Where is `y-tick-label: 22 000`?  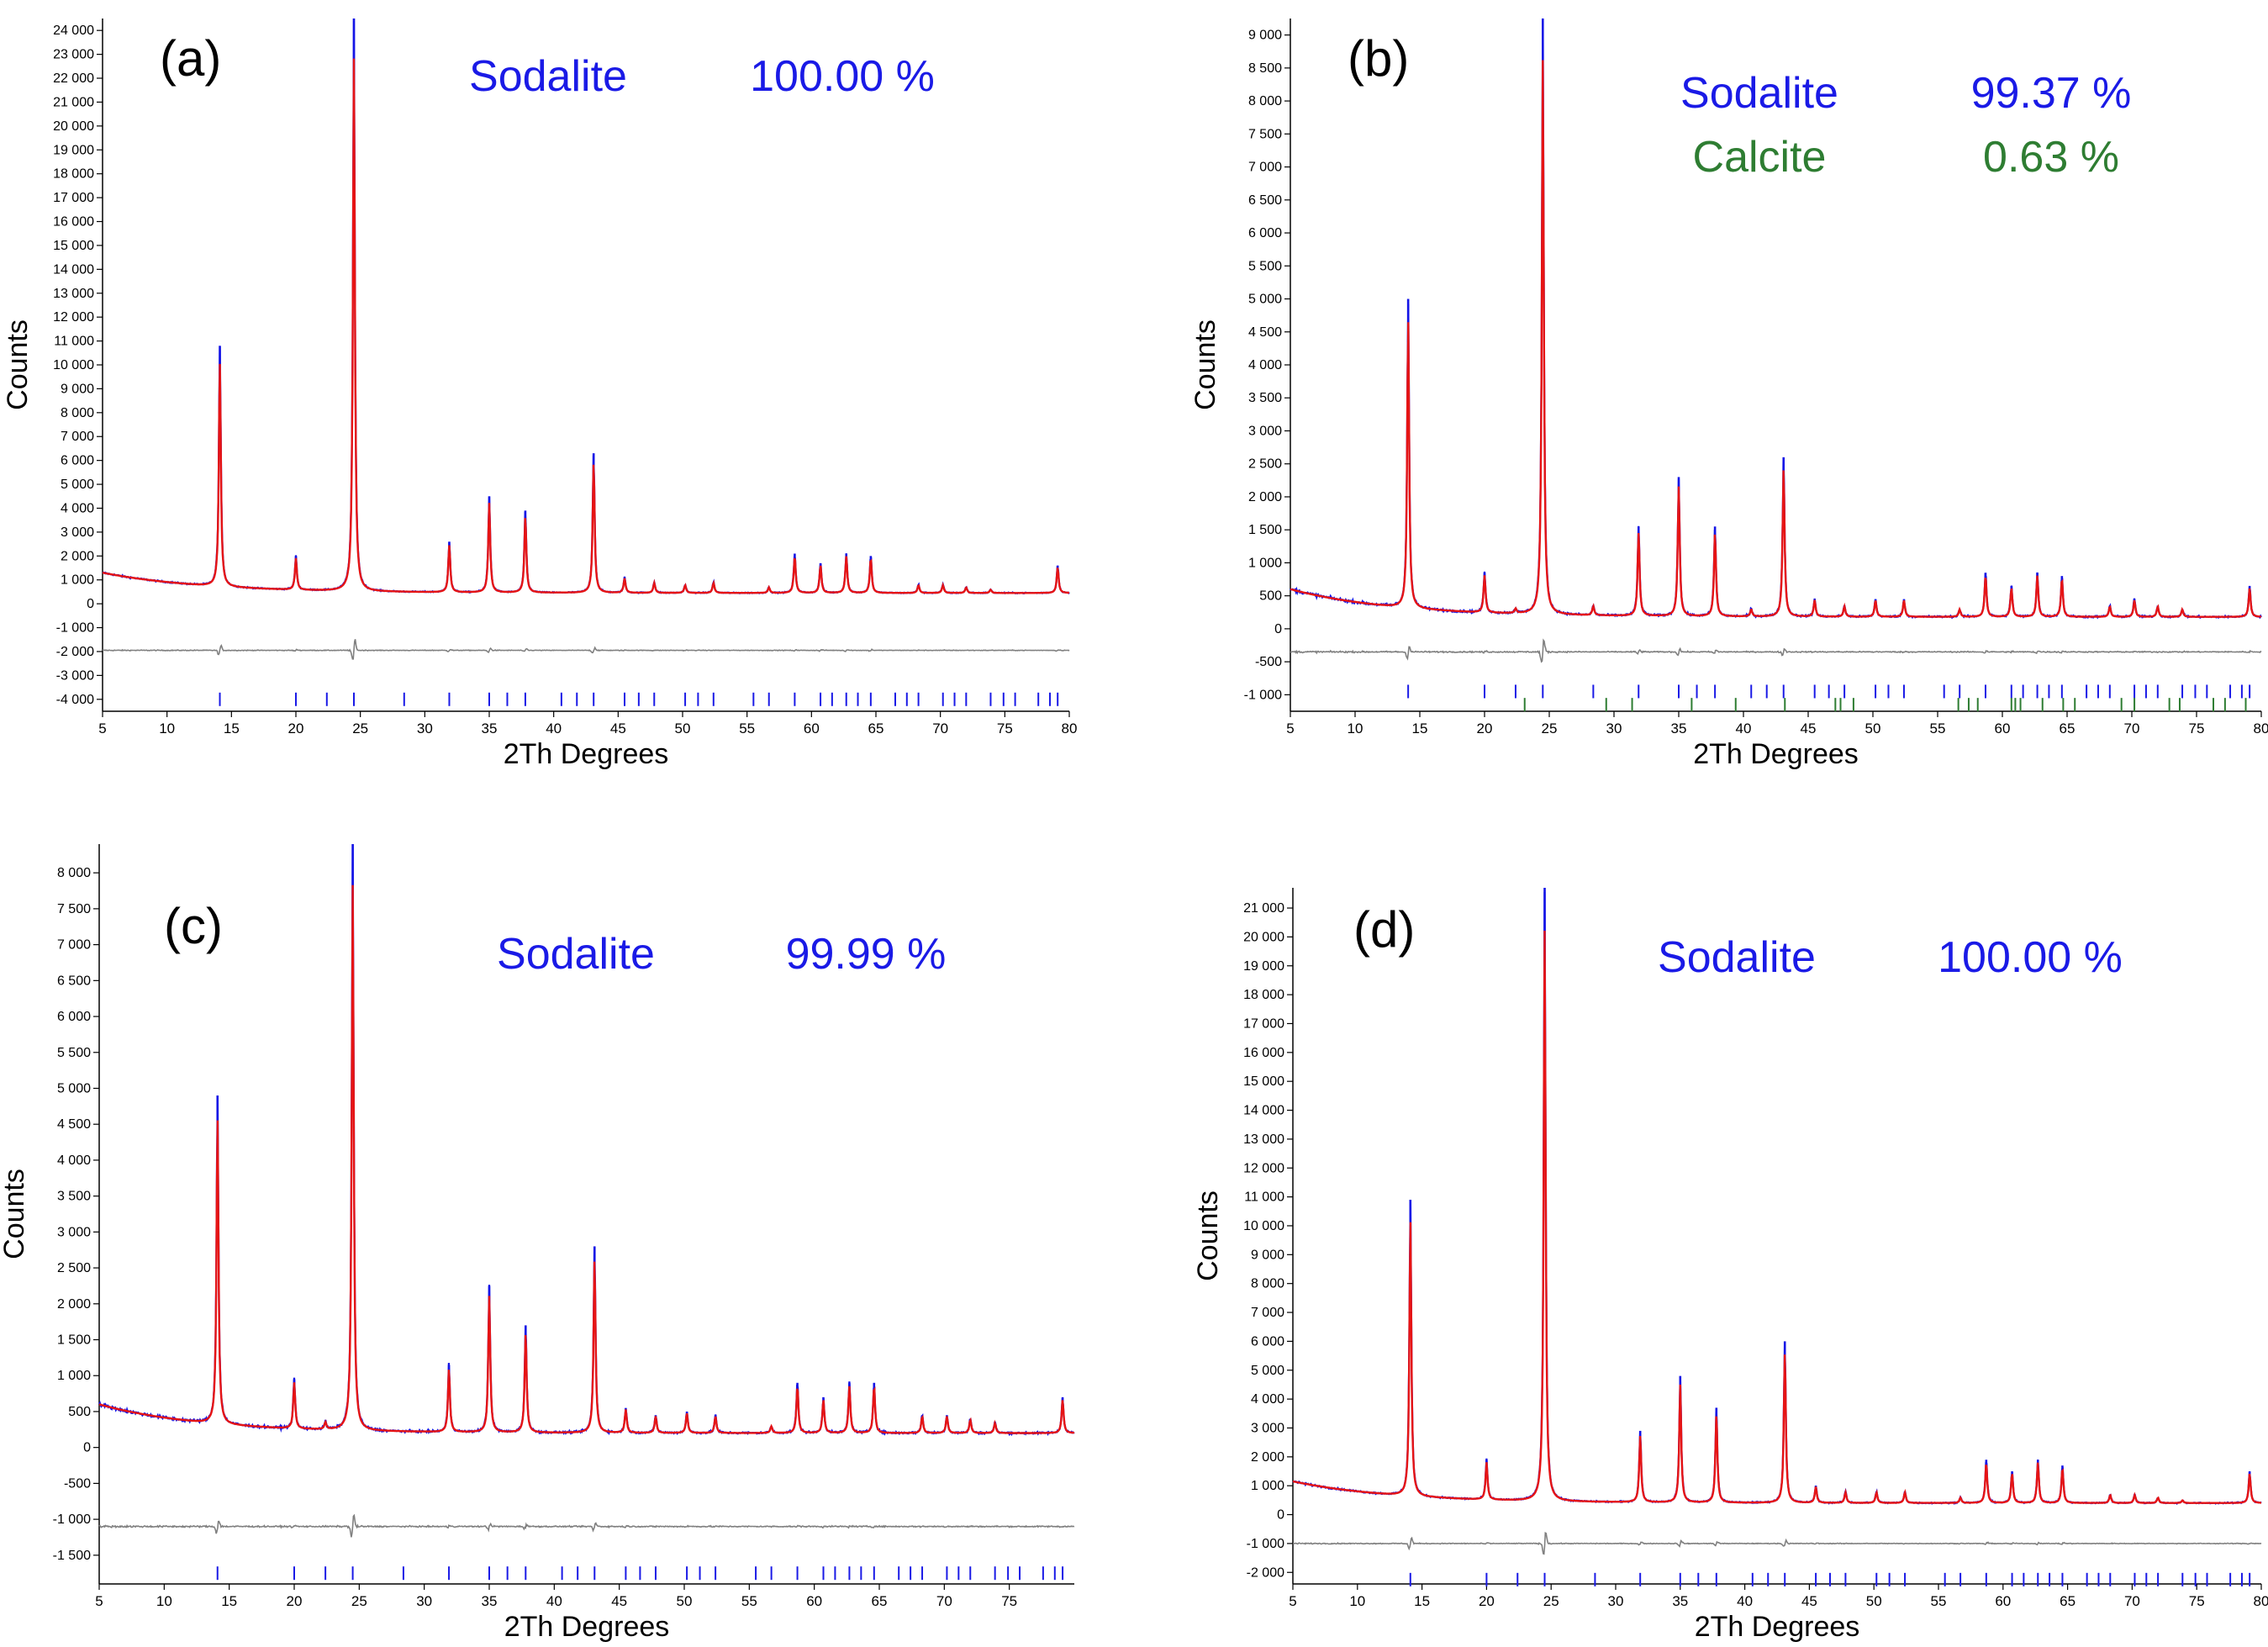 y-tick-label: 22 000 is located at coordinates (74, 78).